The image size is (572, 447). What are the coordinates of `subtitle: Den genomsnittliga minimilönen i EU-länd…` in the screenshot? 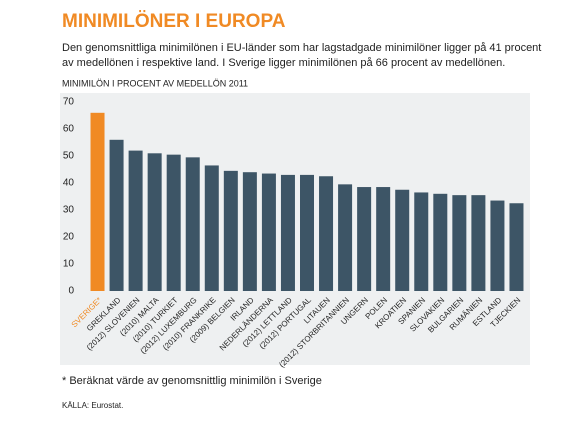 It's located at (301, 48).